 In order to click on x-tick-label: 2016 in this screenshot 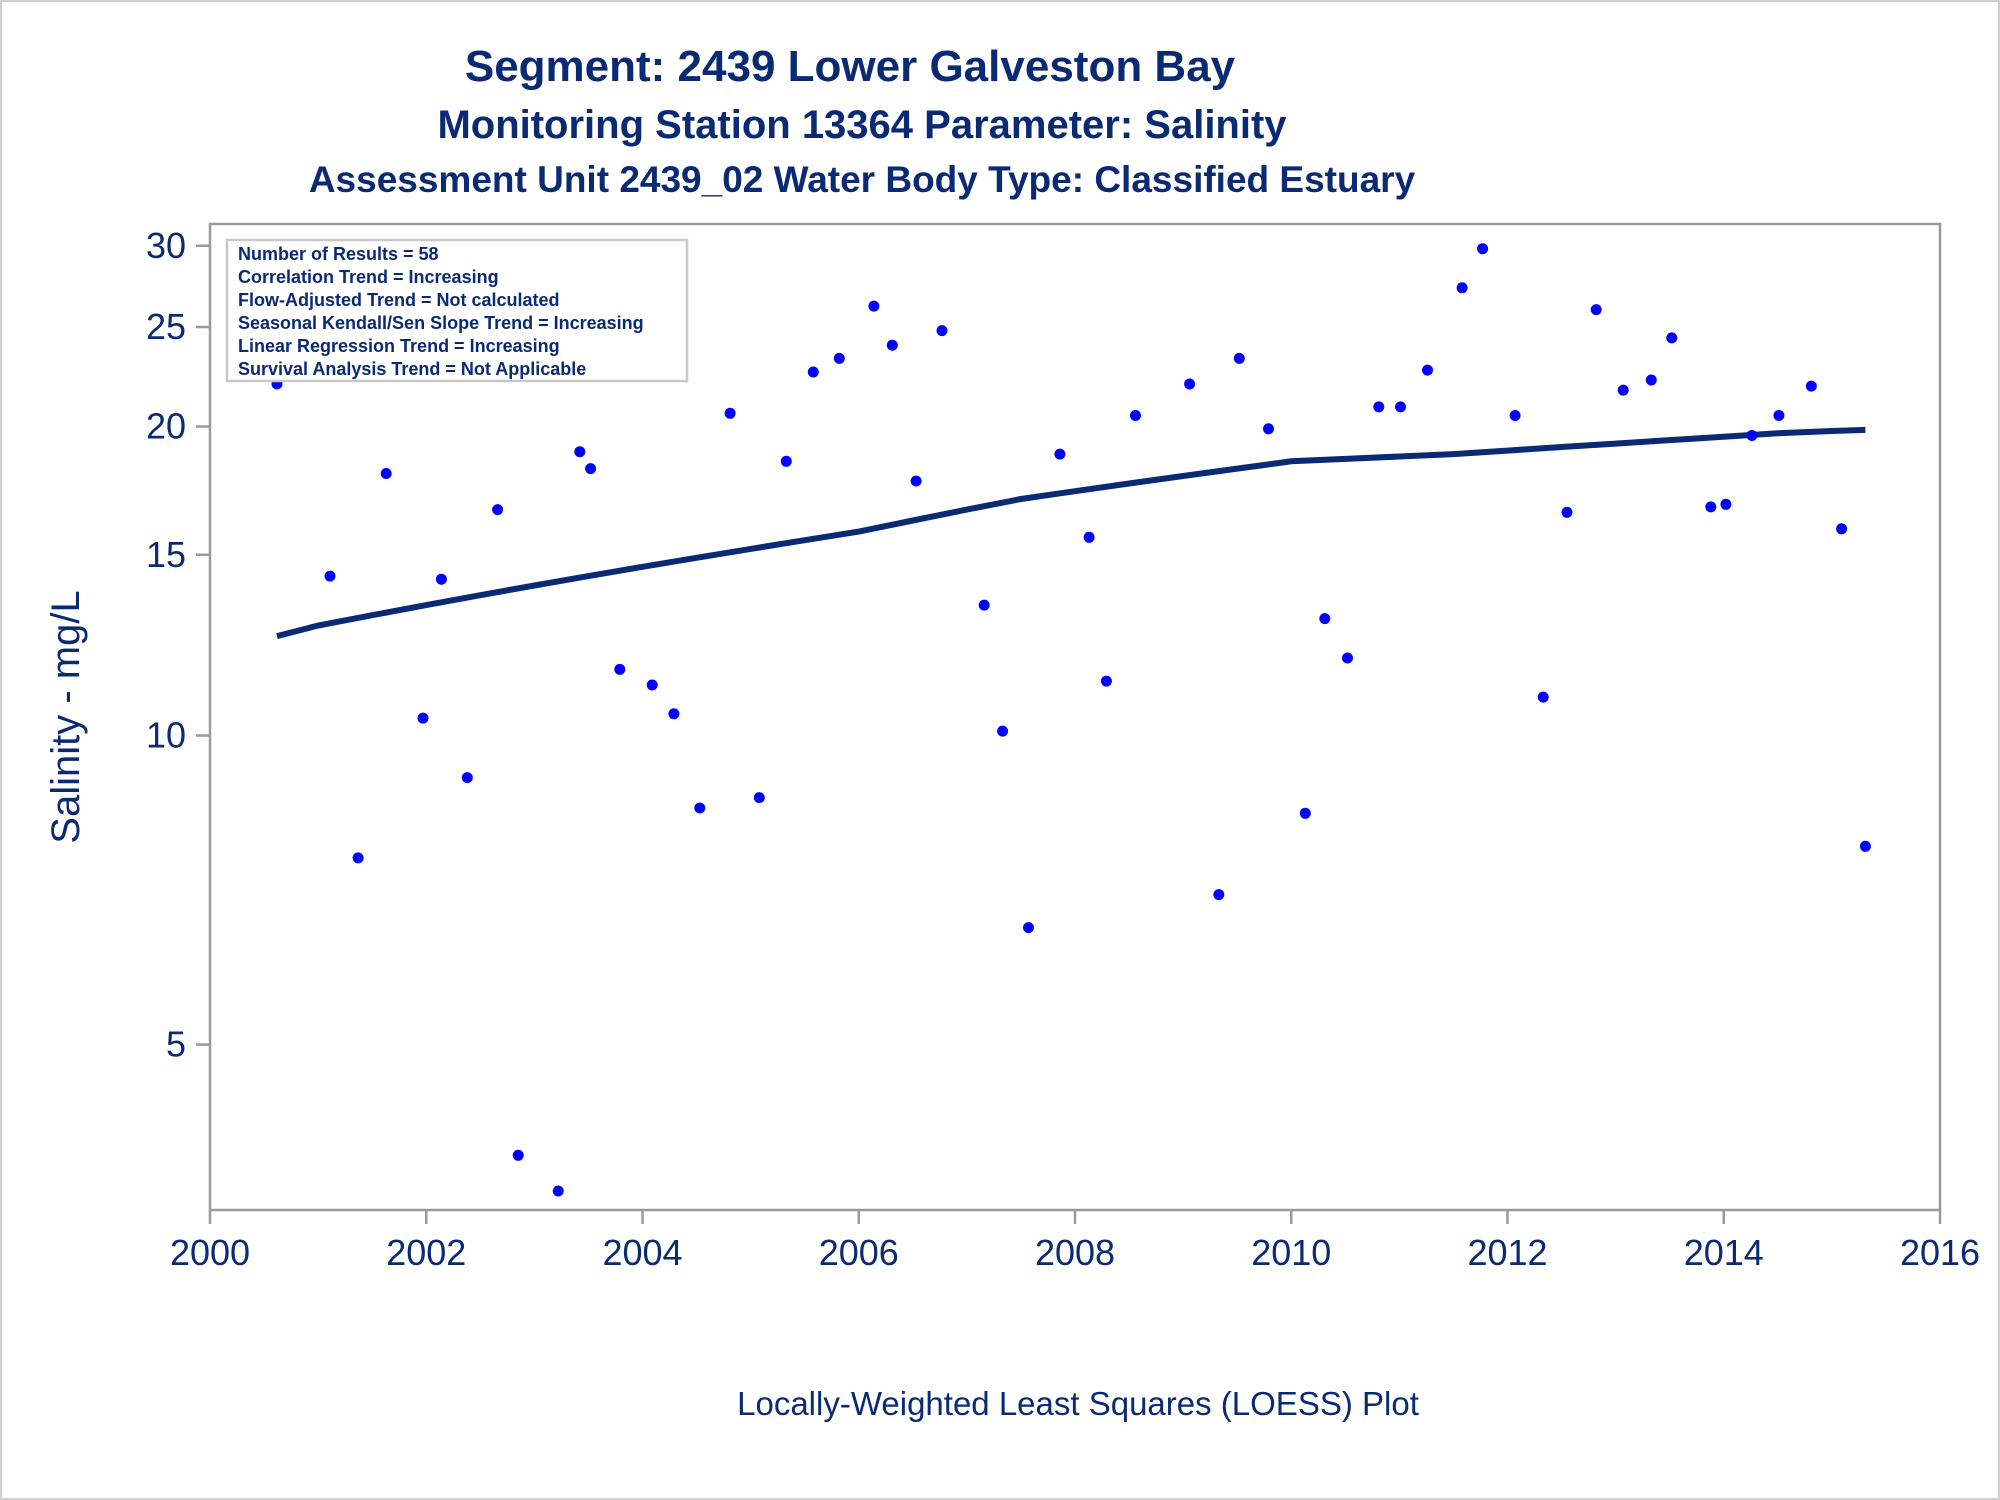, I will do `click(1940, 1252)`.